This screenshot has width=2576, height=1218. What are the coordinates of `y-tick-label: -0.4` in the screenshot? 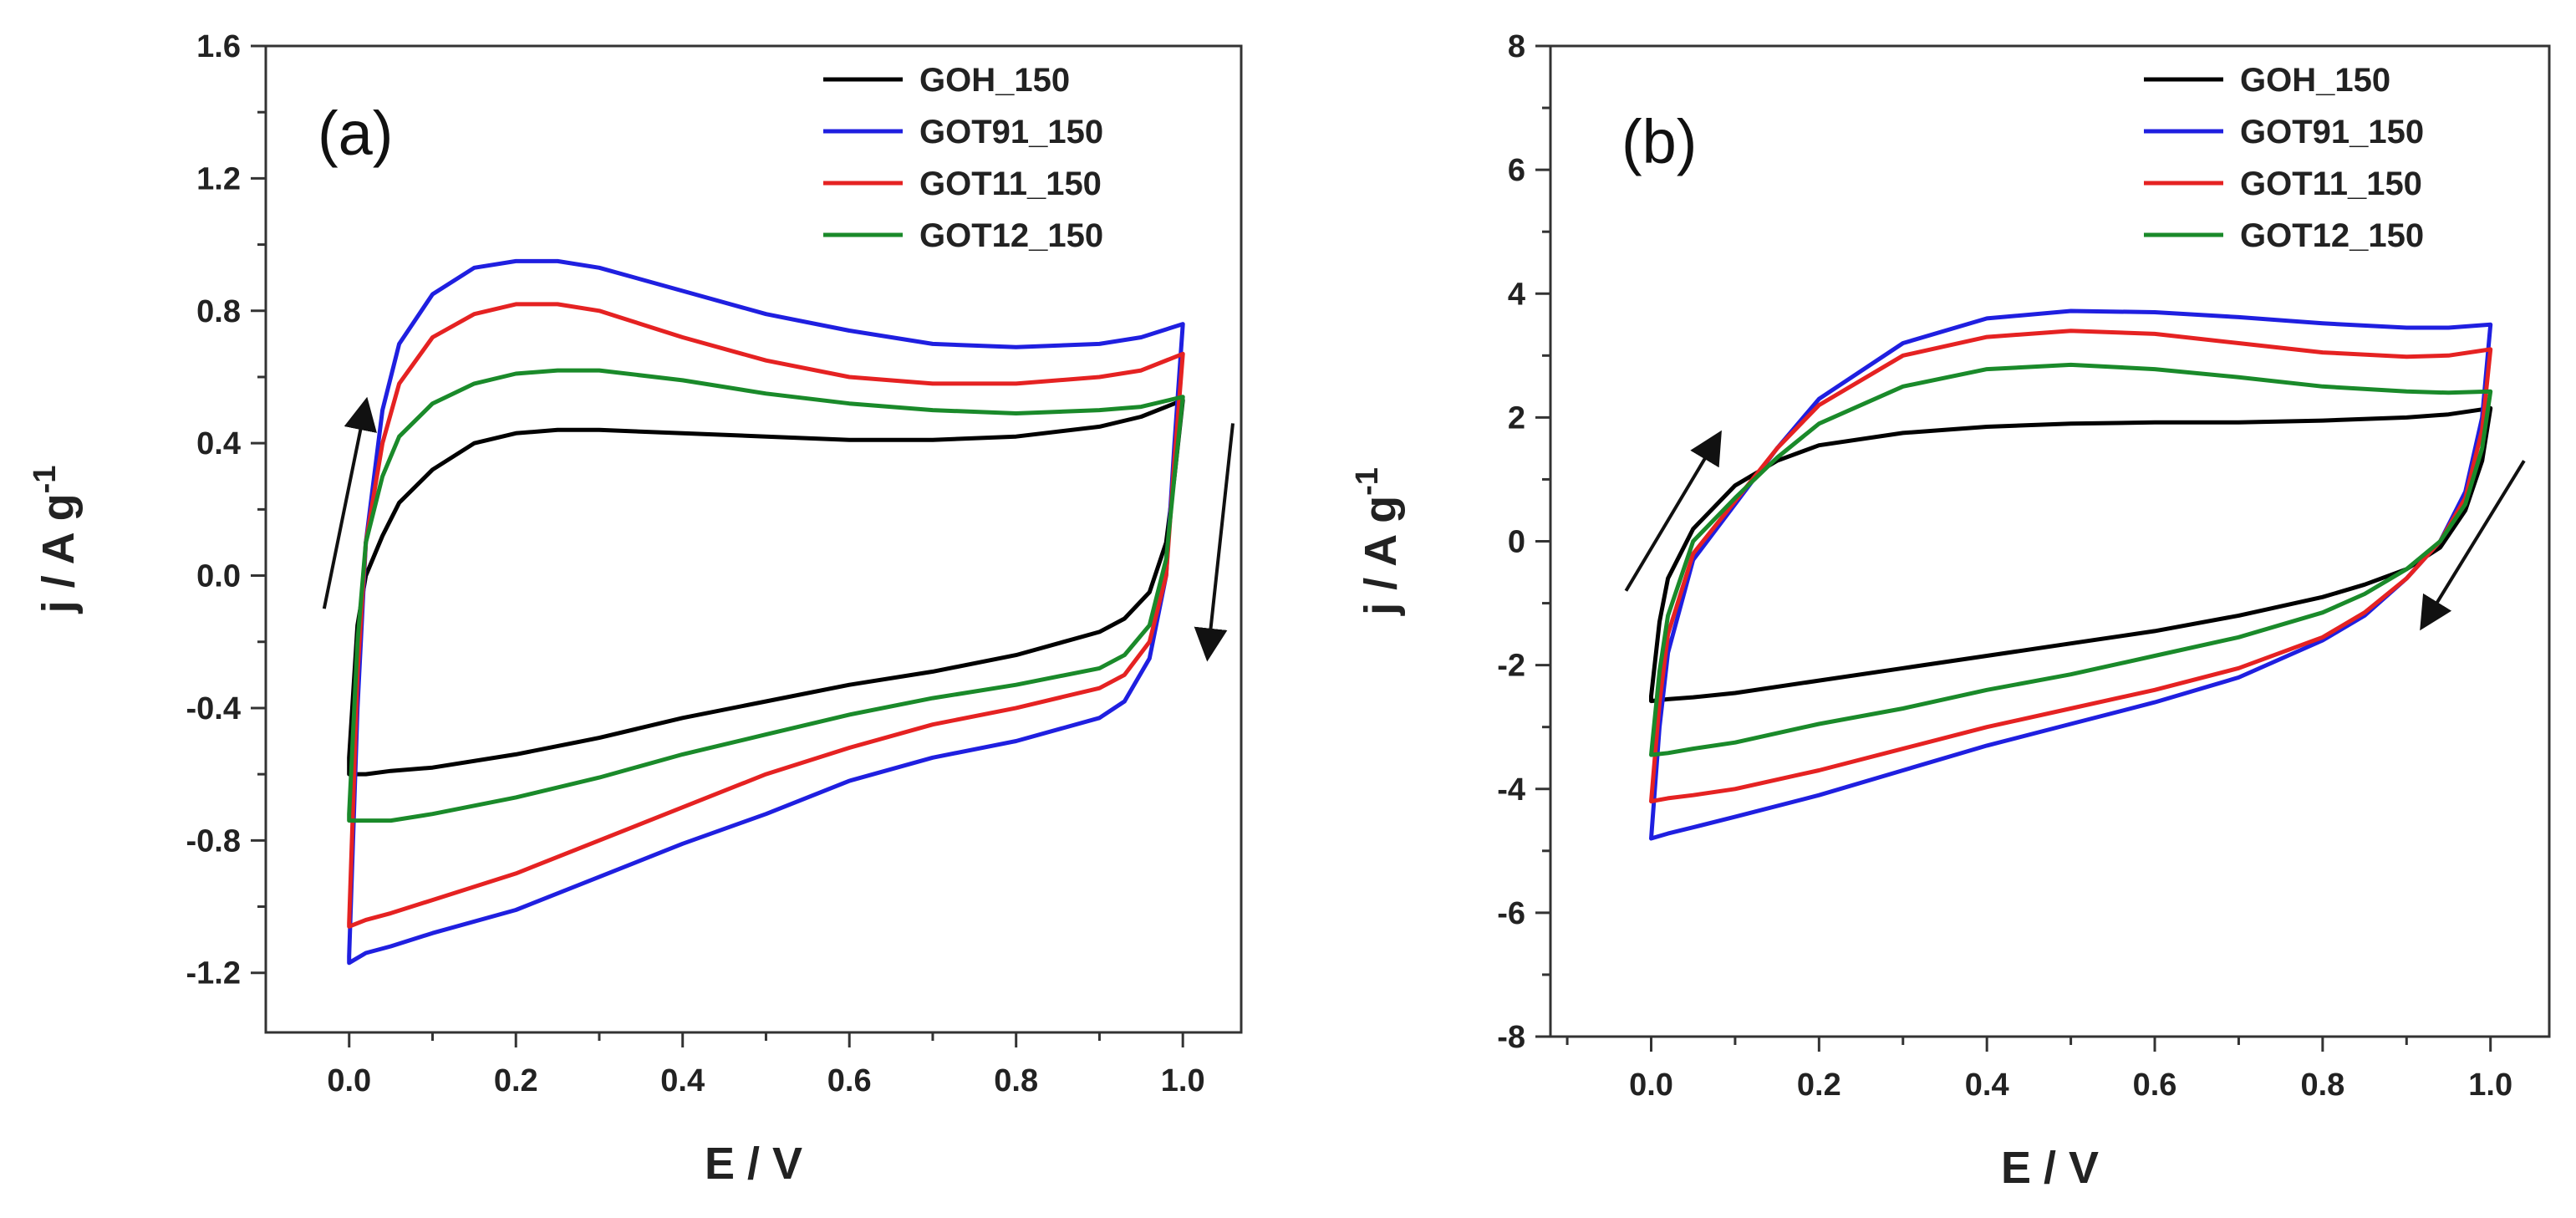 It's located at (213, 708).